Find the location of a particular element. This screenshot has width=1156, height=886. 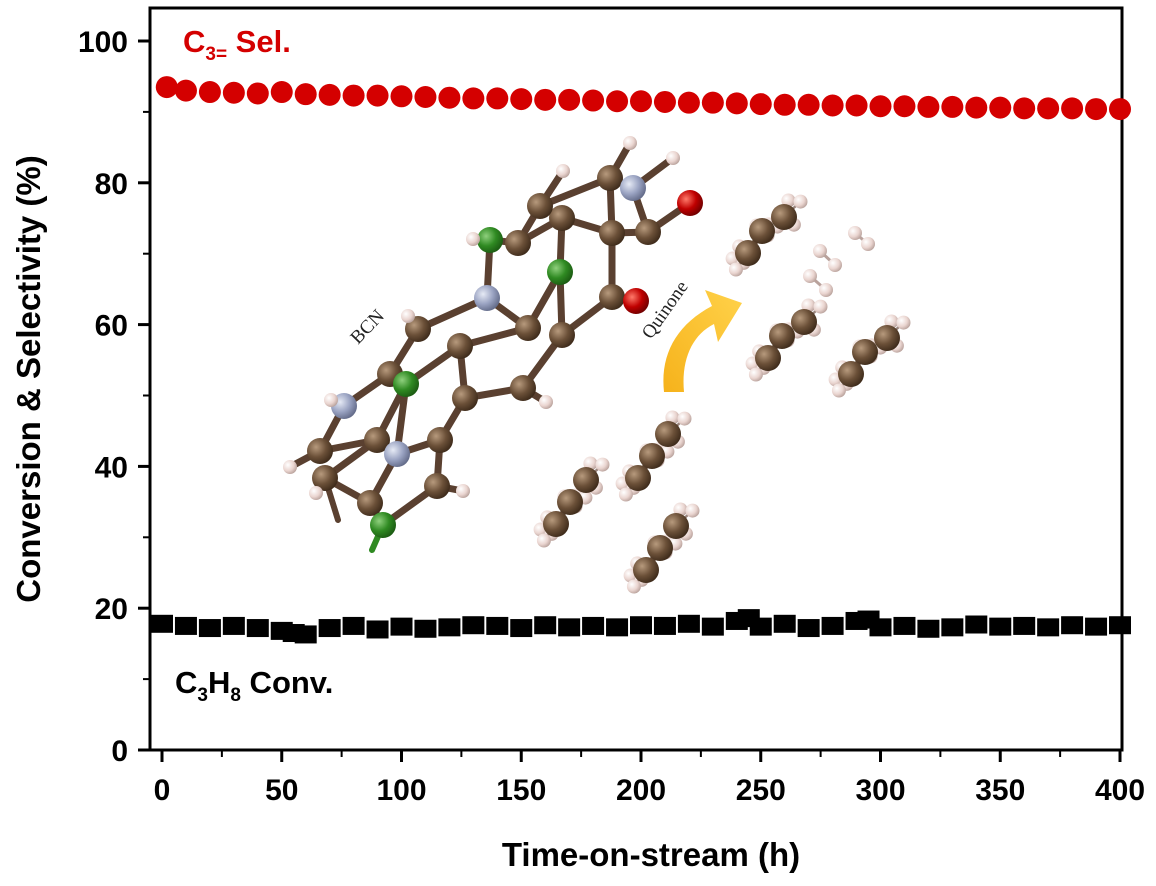

reaction-arrow is located at coordinates (702, 341).